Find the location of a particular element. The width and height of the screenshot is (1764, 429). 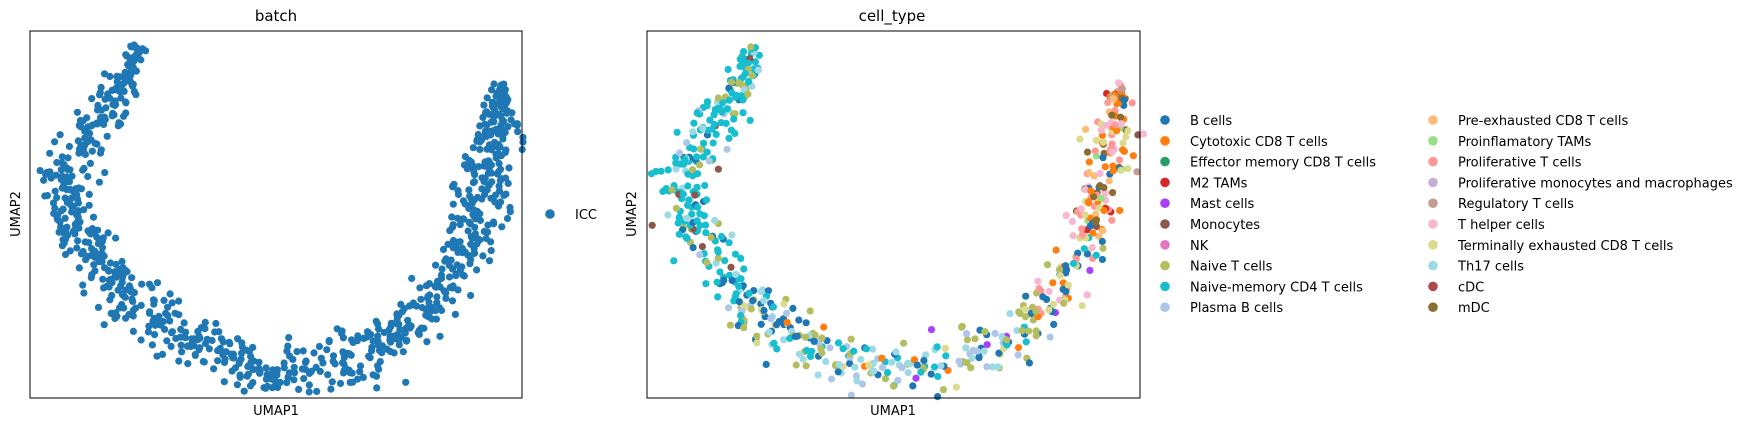

legend-label: Effector memory CD8 T cells is located at coordinates (1283, 163).